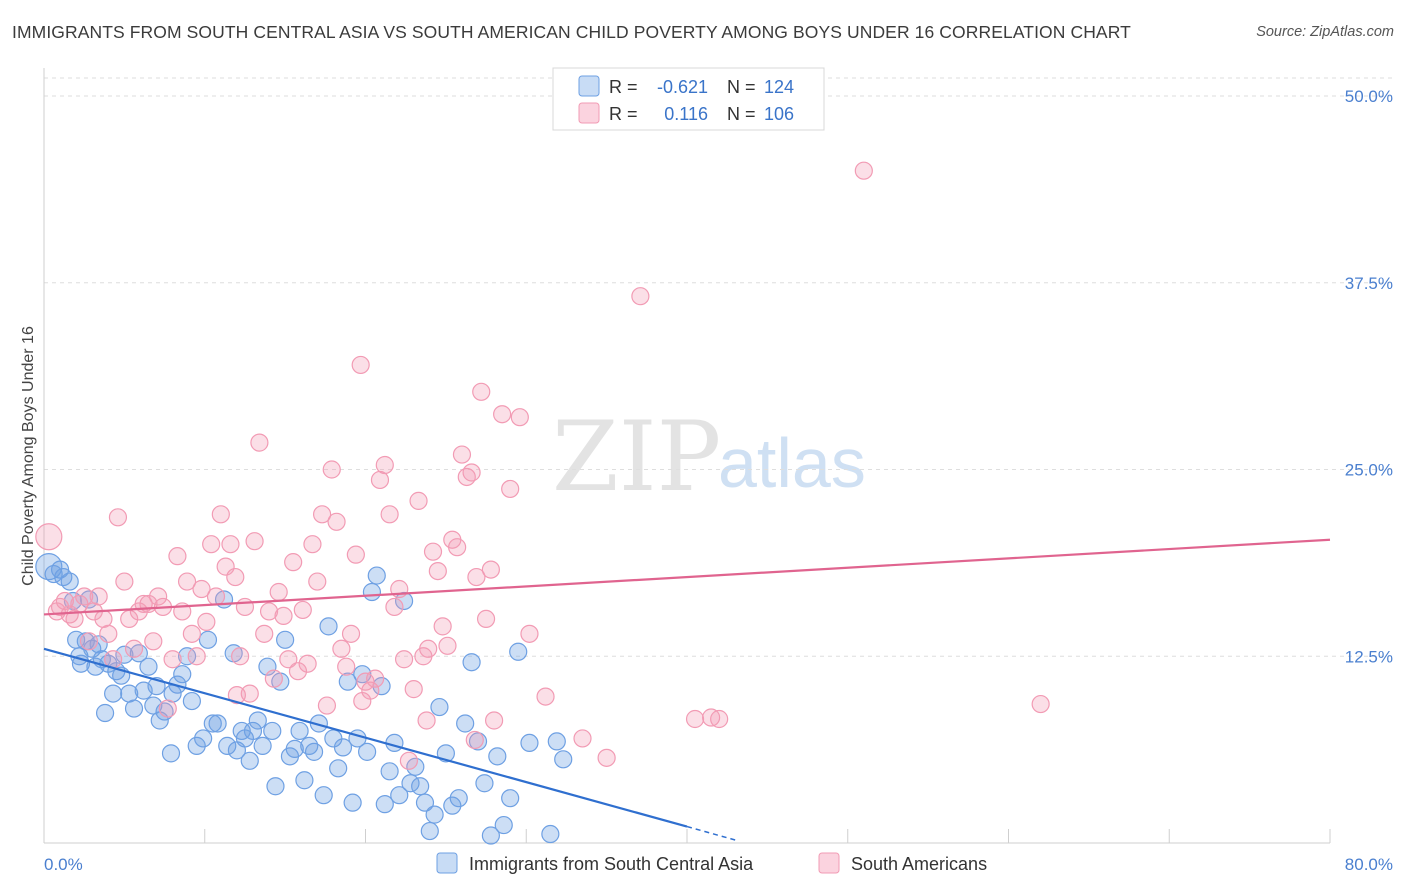 This screenshot has width=1406, height=892. Describe the element at coordinates (1369, 470) in the screenshot. I see `y-tick-label: 25.0%` at that location.